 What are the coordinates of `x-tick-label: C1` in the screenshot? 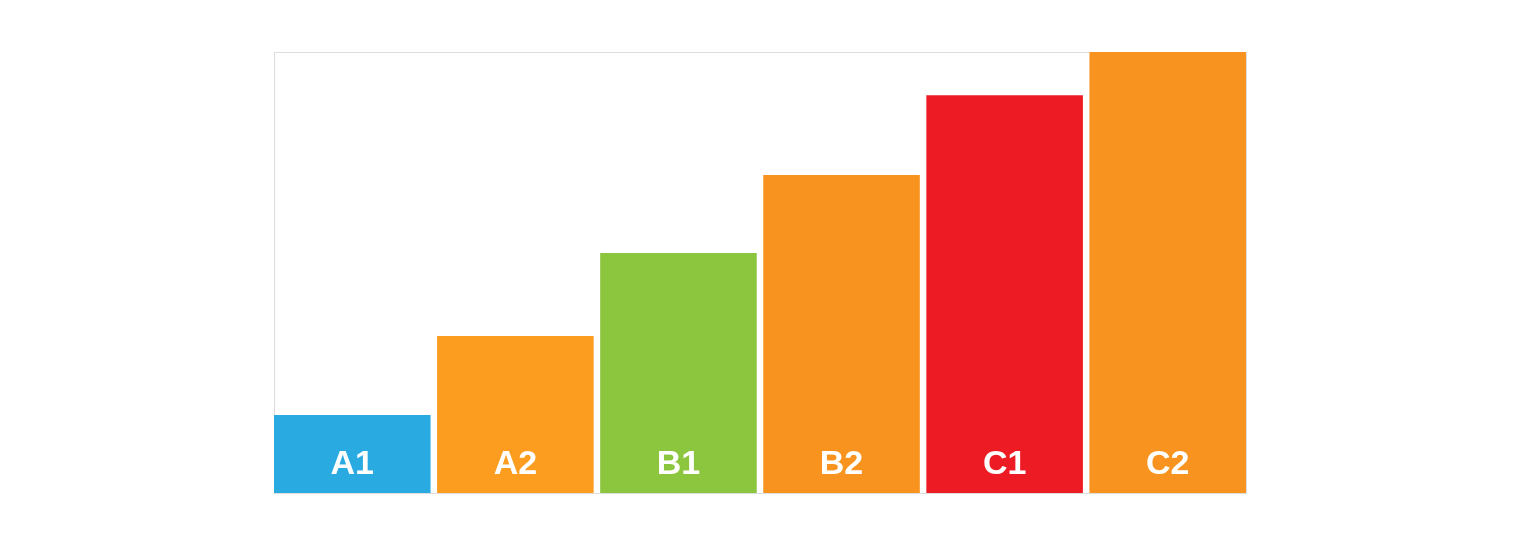 It's located at (1004, 462).